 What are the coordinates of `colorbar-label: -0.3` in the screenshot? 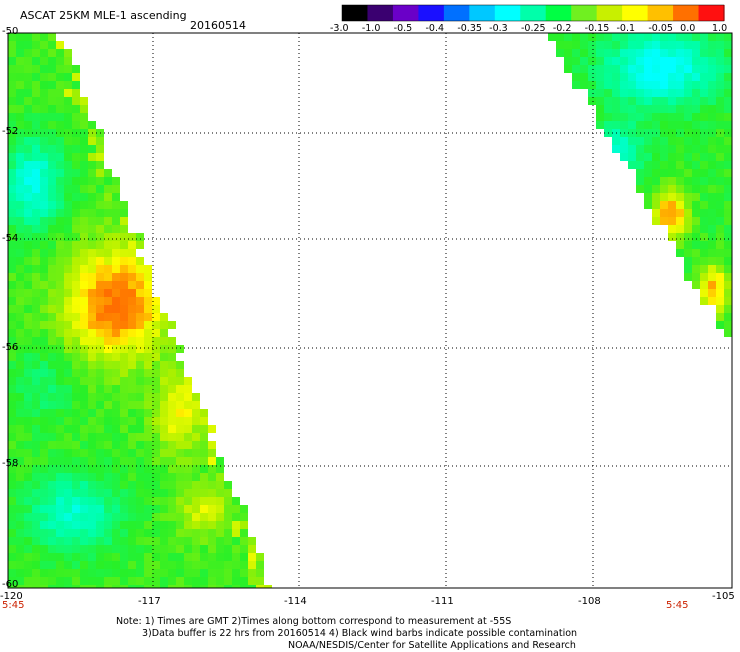 It's located at (498, 28).